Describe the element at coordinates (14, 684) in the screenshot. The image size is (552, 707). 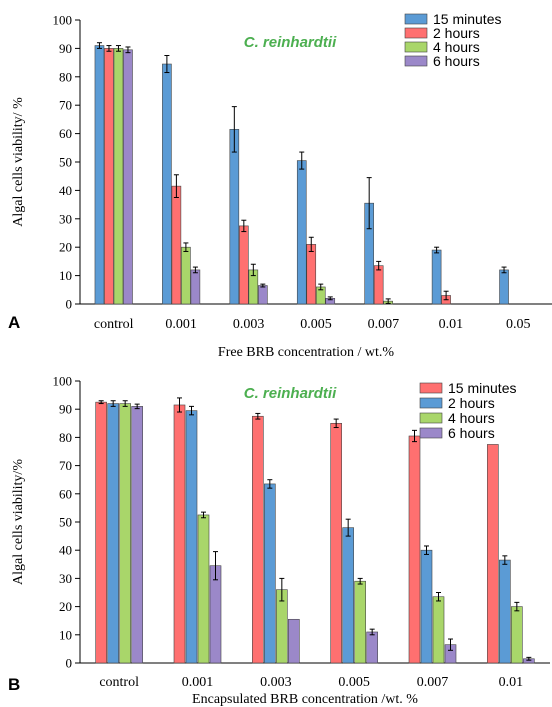
I see `panel-label: B` at that location.